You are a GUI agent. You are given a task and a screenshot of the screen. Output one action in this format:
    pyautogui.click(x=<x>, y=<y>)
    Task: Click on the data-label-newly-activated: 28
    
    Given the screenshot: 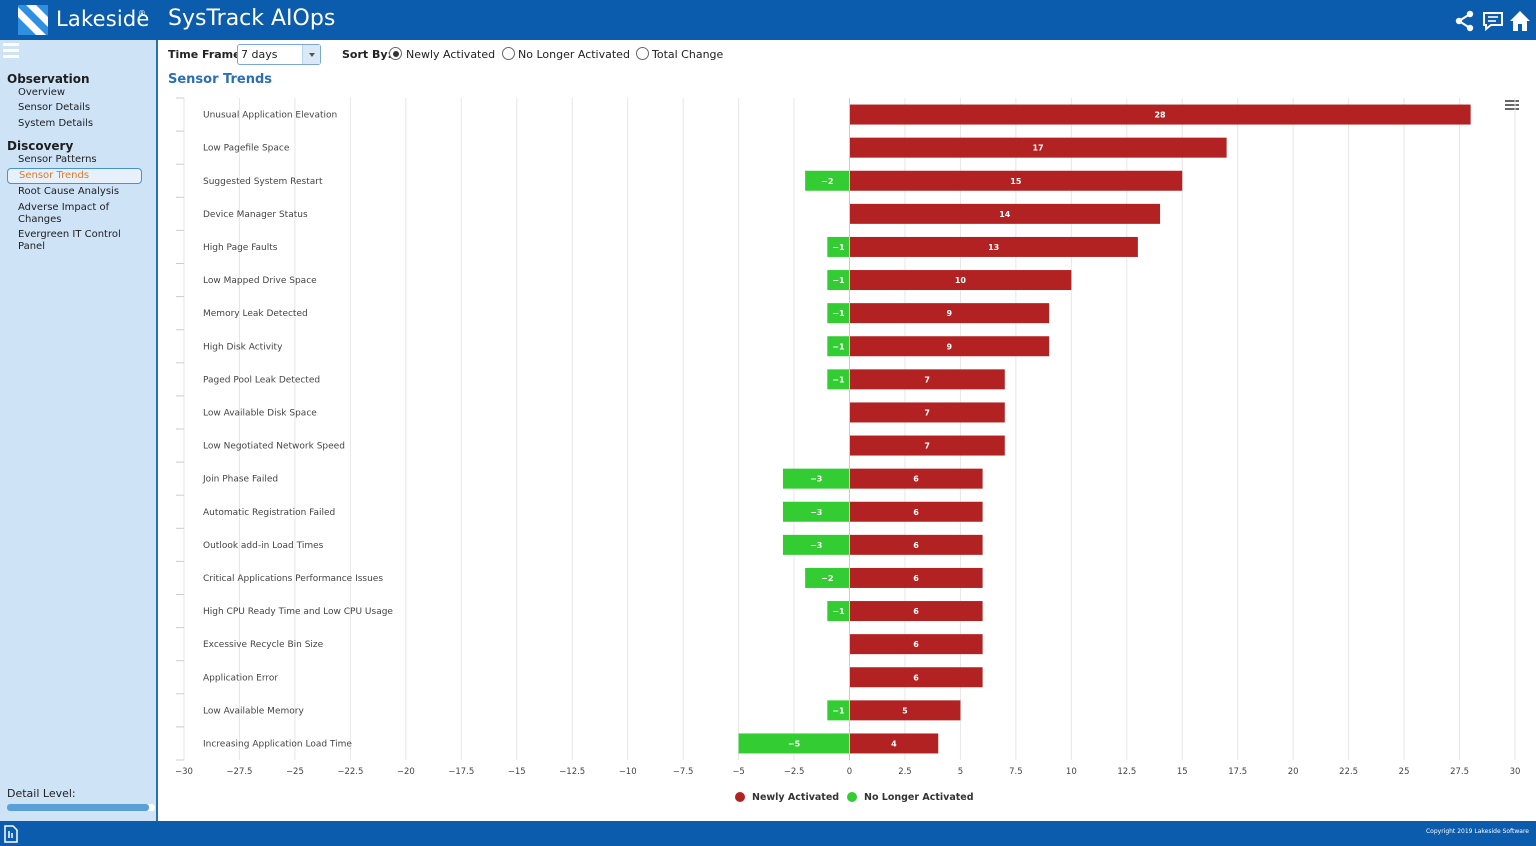 What is the action you would take?
    pyautogui.click(x=1160, y=115)
    